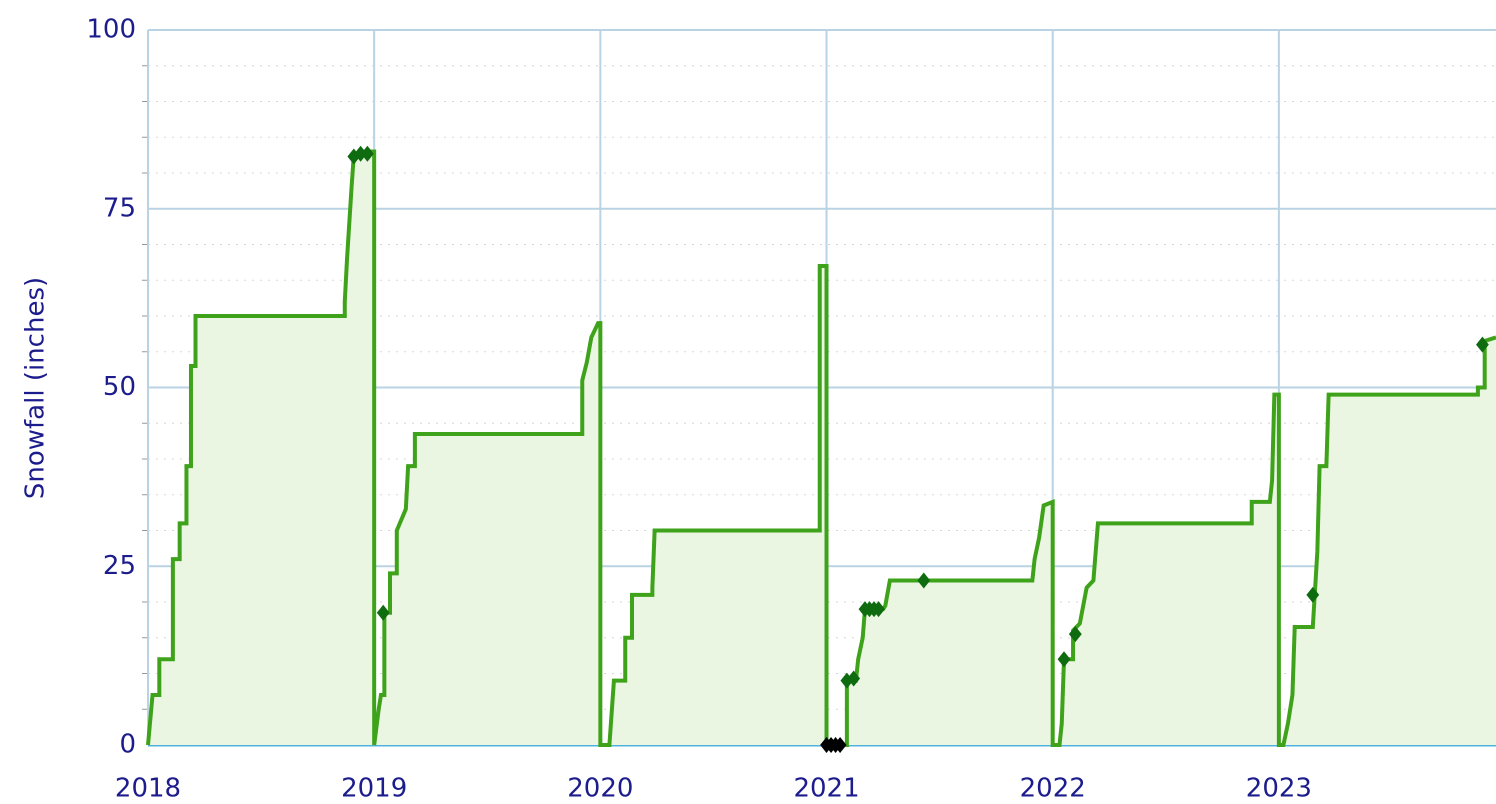 The height and width of the screenshot is (804, 1496). What do you see at coordinates (111, 30) in the screenshot?
I see `y-tick-label: 100` at bounding box center [111, 30].